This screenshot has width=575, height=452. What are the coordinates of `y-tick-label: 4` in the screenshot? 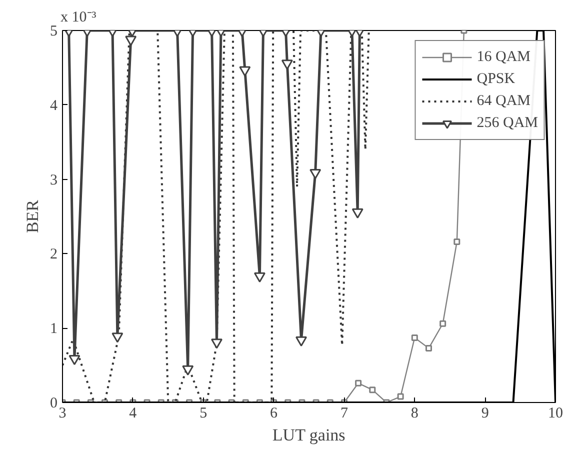 It's located at (54, 106).